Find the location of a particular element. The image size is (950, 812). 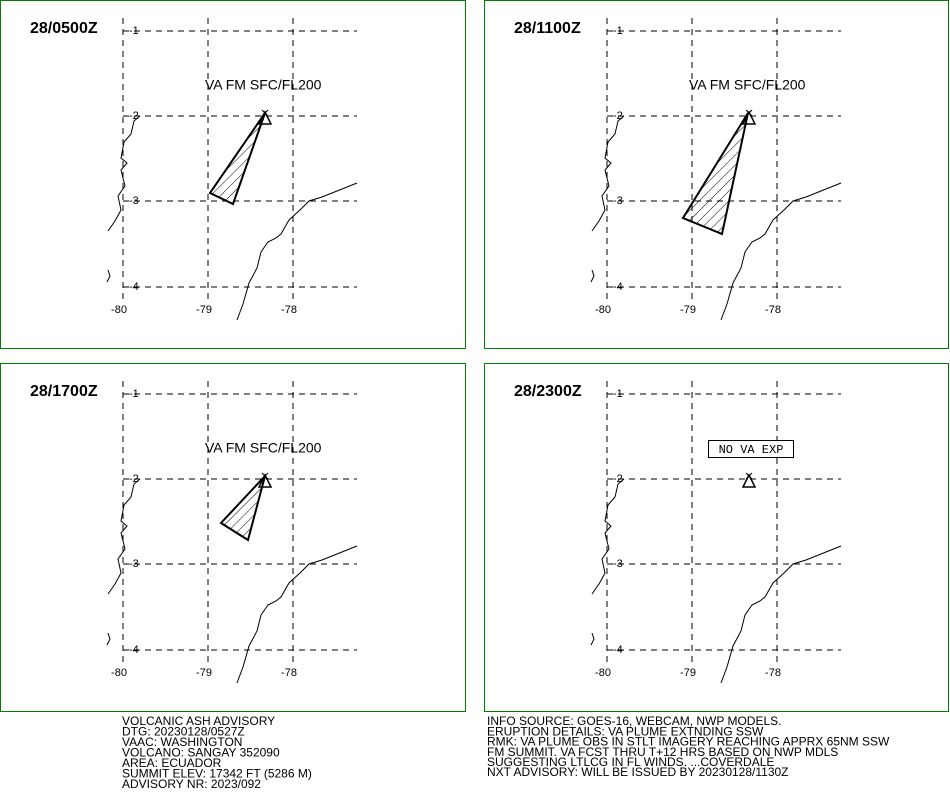

advisory-line: VAAC: WASHINGTON is located at coordinates (182, 742).